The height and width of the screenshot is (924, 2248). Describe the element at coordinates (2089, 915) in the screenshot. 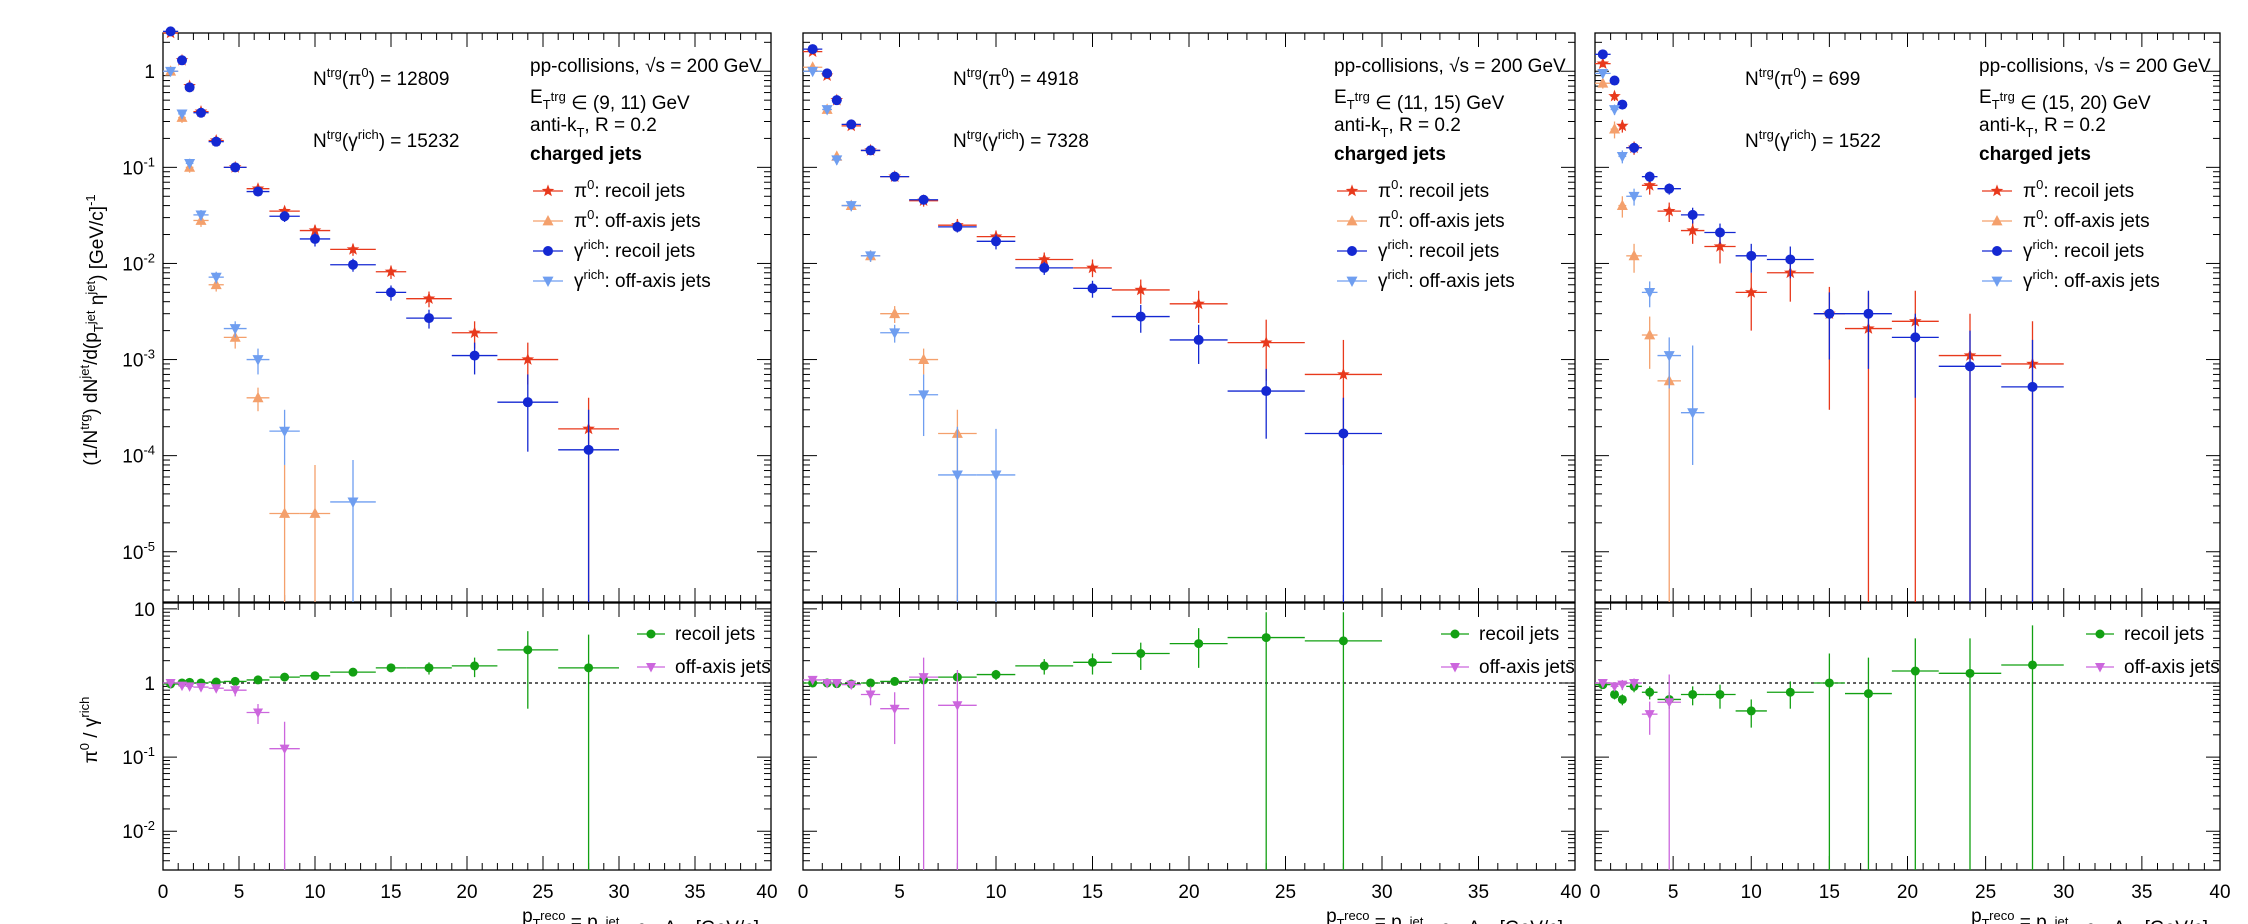

I see `x-axis-title: pTreco = pTjet - ρ · Ajet [GeV/c]` at that location.